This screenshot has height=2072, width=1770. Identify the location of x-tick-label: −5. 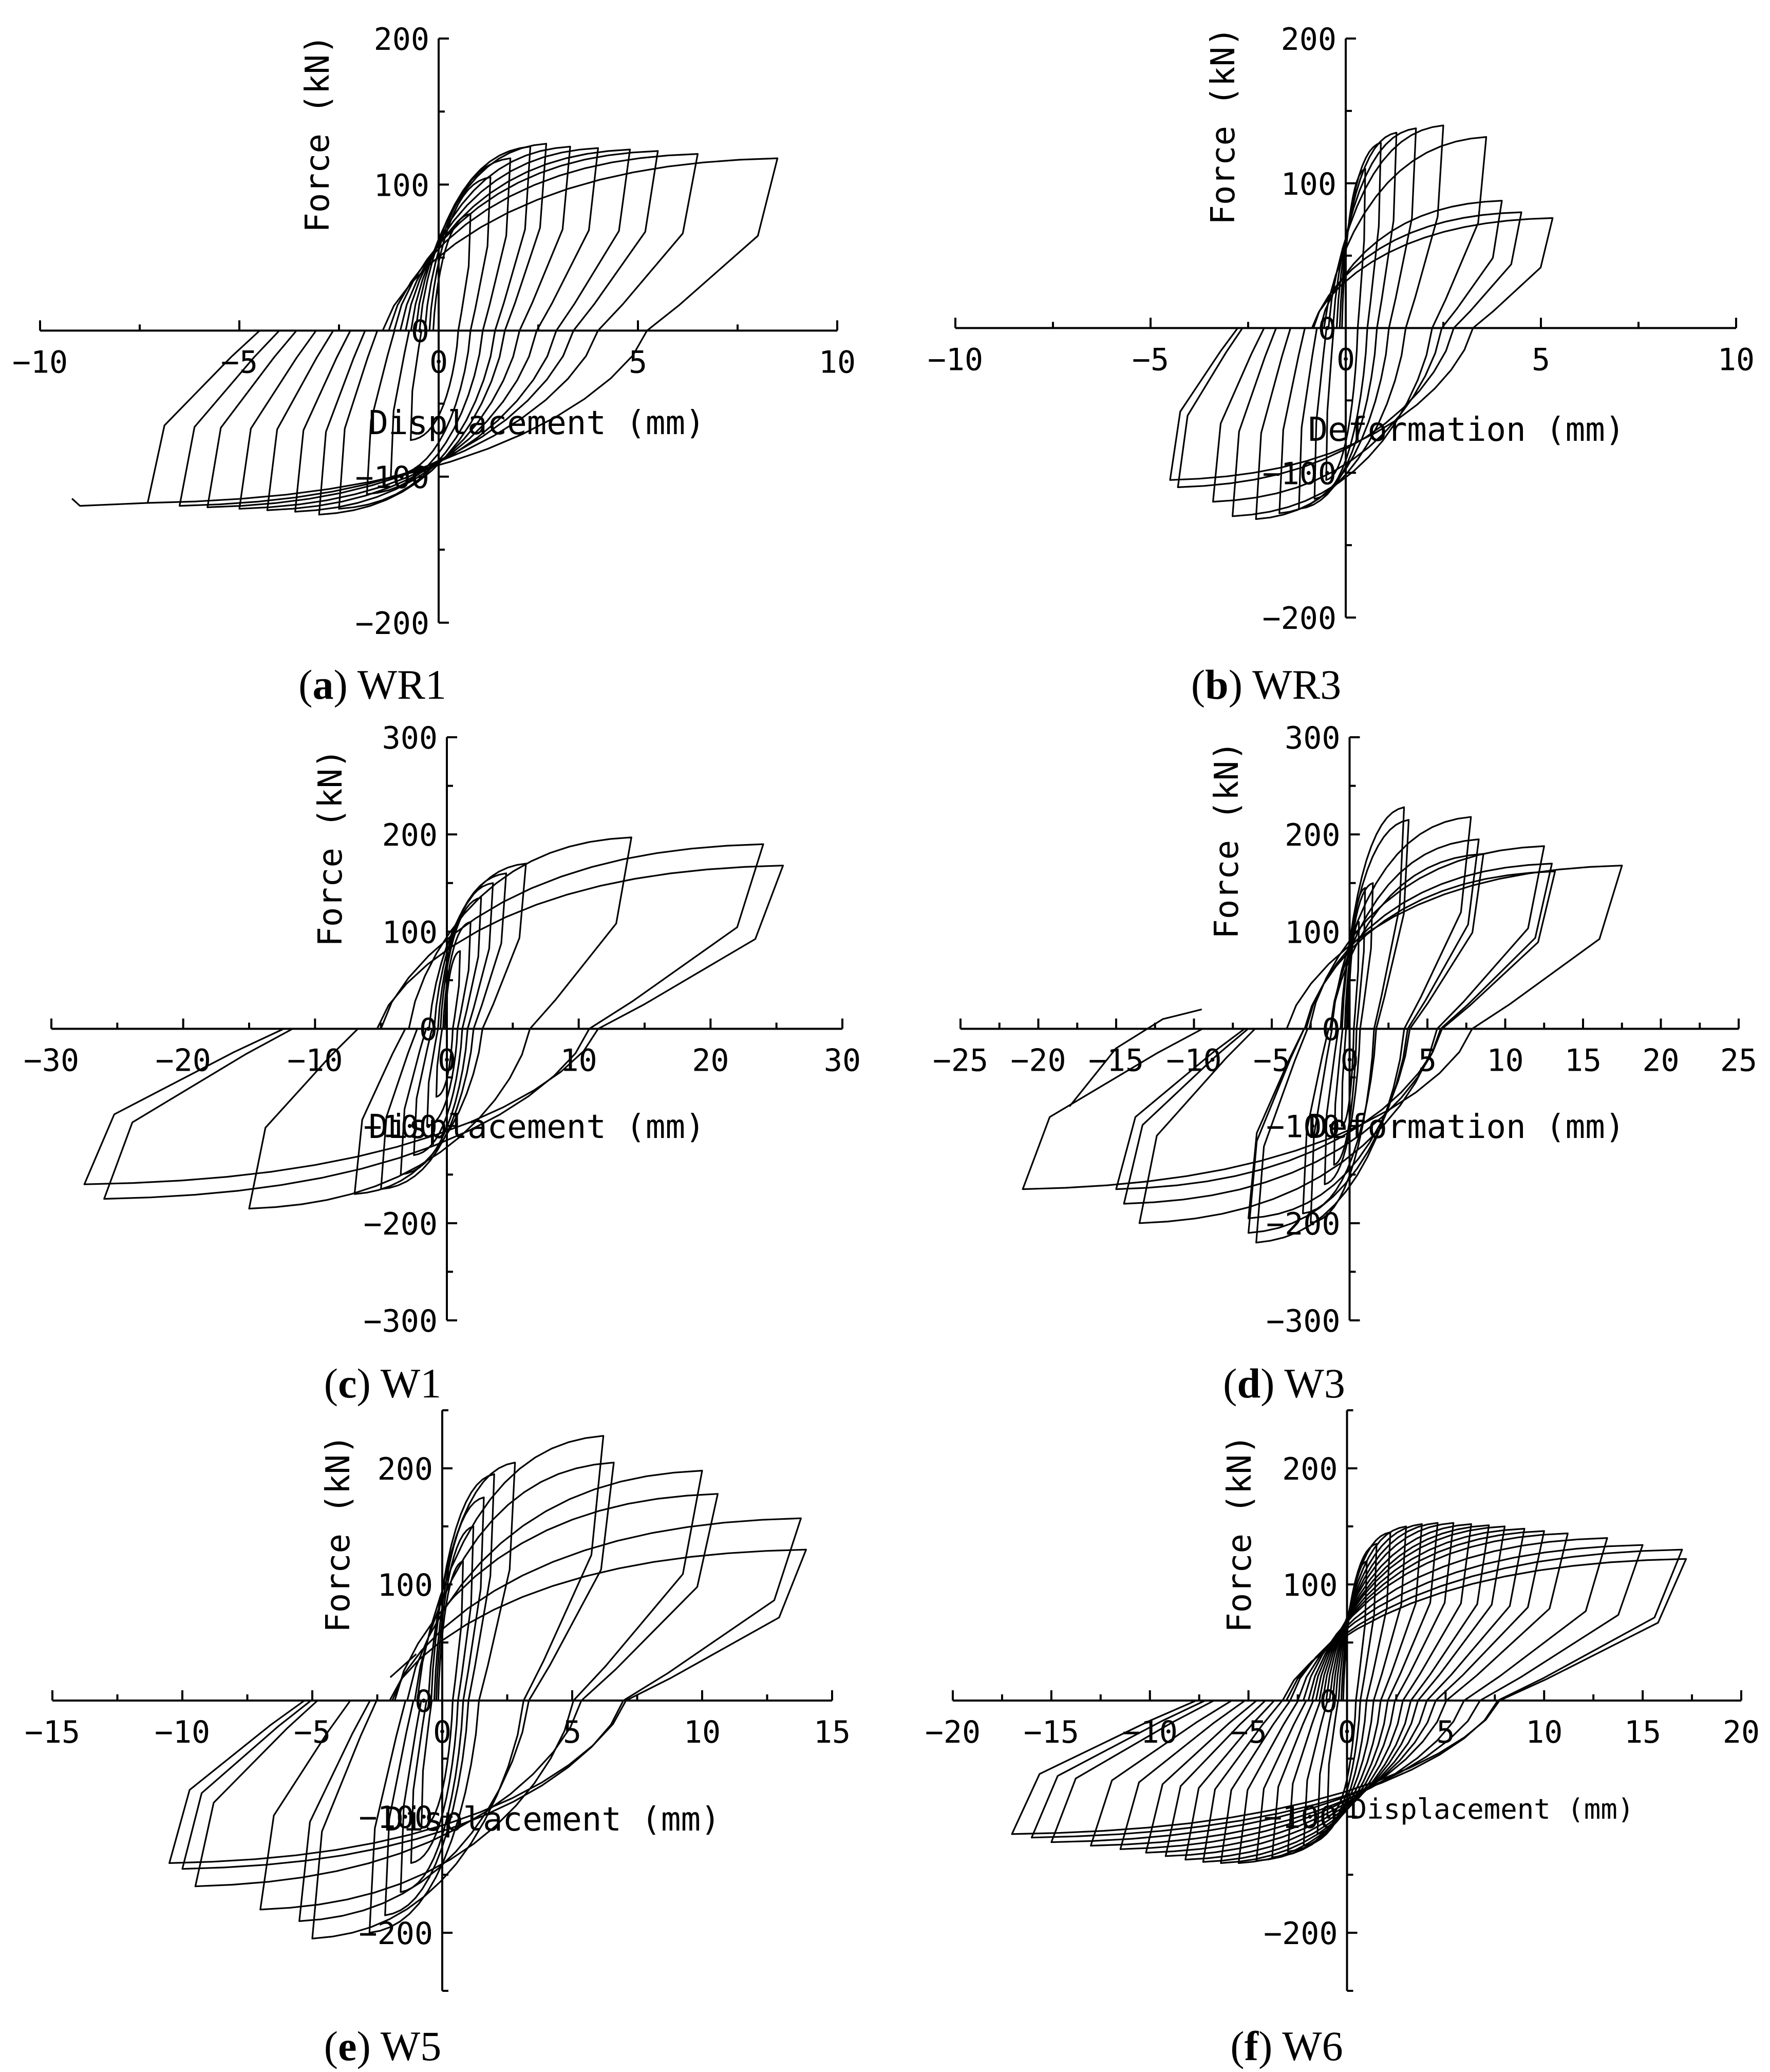
(313, 1732).